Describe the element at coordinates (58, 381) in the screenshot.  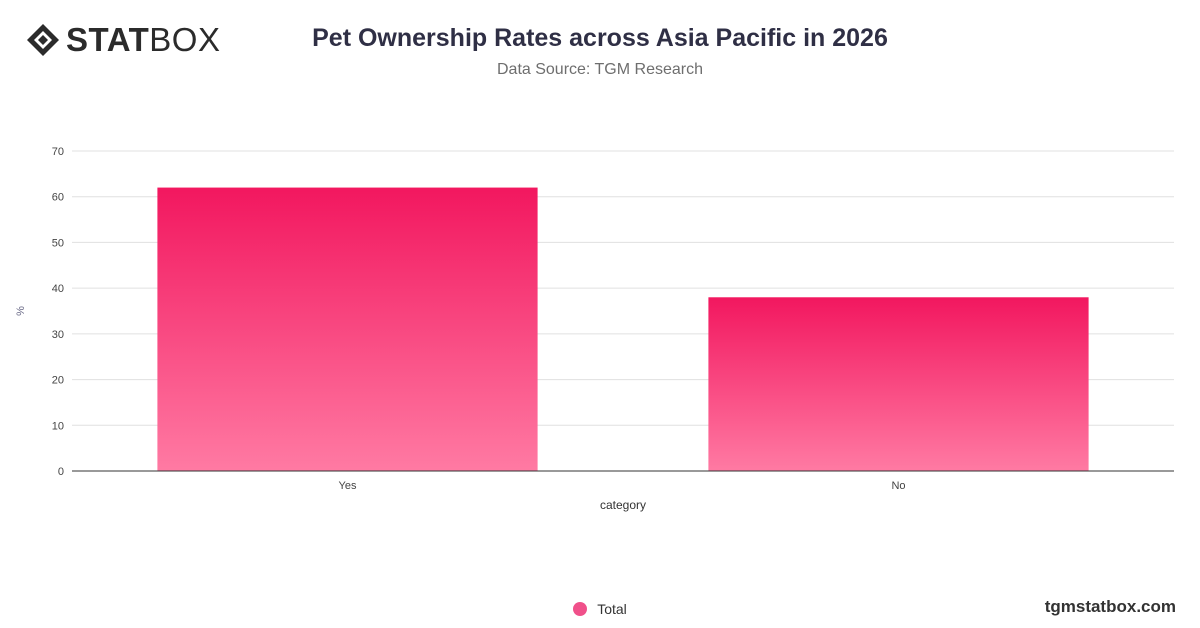
I see `y-tick-label: 20` at that location.